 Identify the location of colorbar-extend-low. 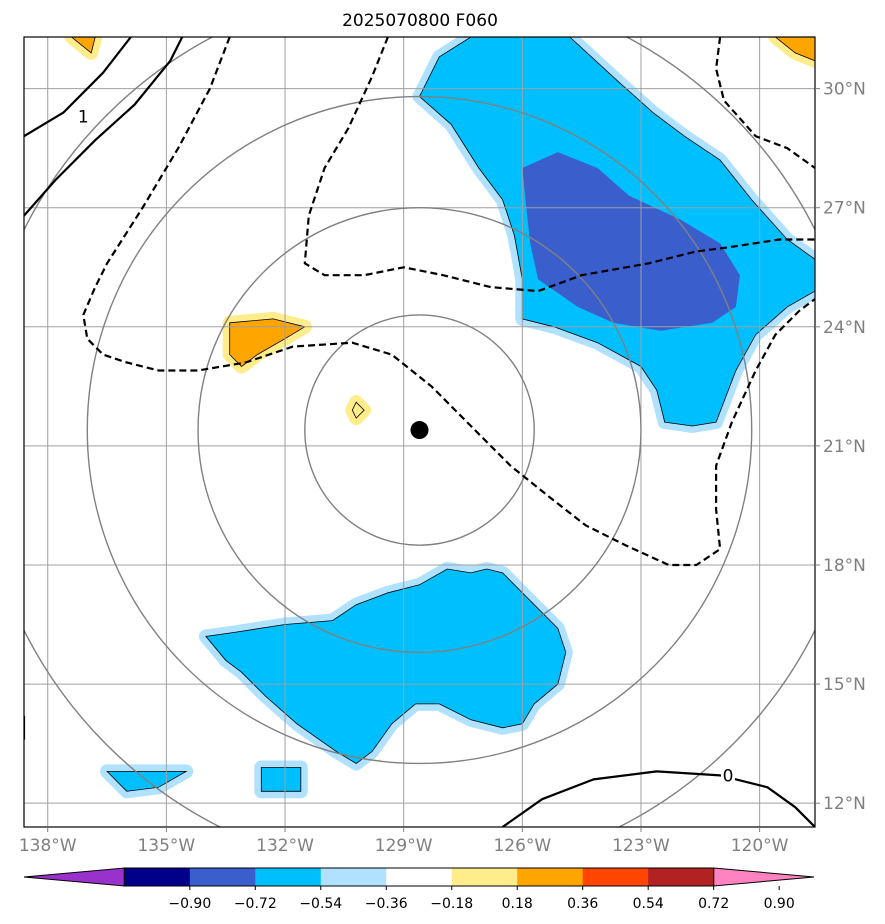
(74, 877).